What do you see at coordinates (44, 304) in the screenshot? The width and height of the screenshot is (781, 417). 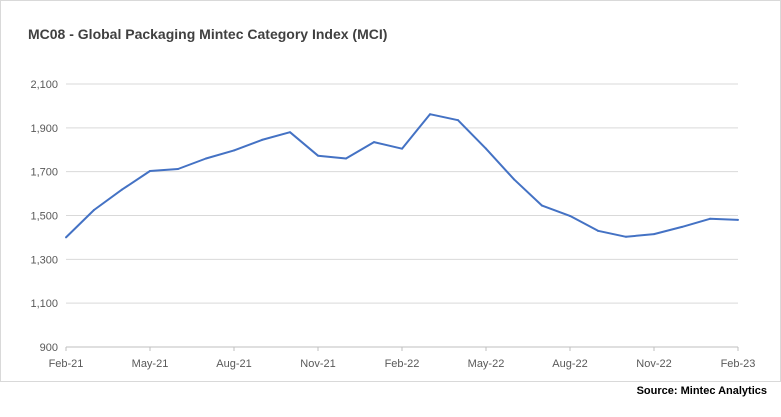 I see `y-tick-label: 1,100` at bounding box center [44, 304].